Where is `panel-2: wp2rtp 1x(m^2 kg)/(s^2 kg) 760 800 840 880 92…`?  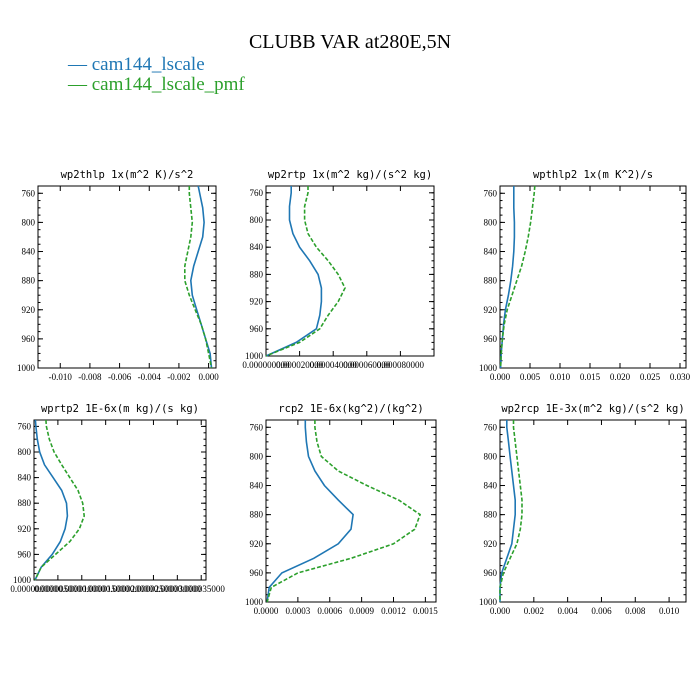 panel-2: wp2rtp 1x(m^2 kg)/(s^2 kg) 760 800 840 880 92… is located at coordinates (338, 269).